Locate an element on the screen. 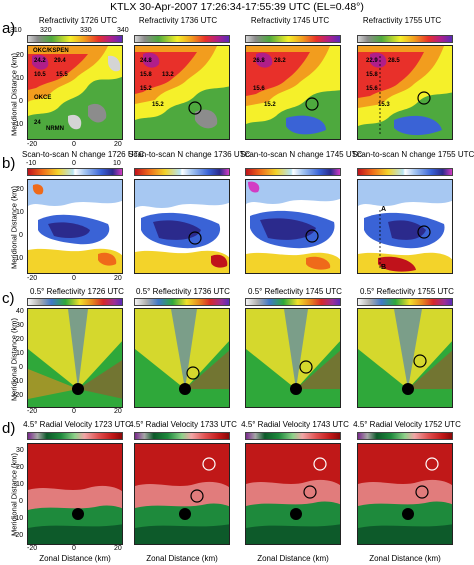 The width and height of the screenshot is (474, 565). cb-tick: 330 is located at coordinates (86, 30).